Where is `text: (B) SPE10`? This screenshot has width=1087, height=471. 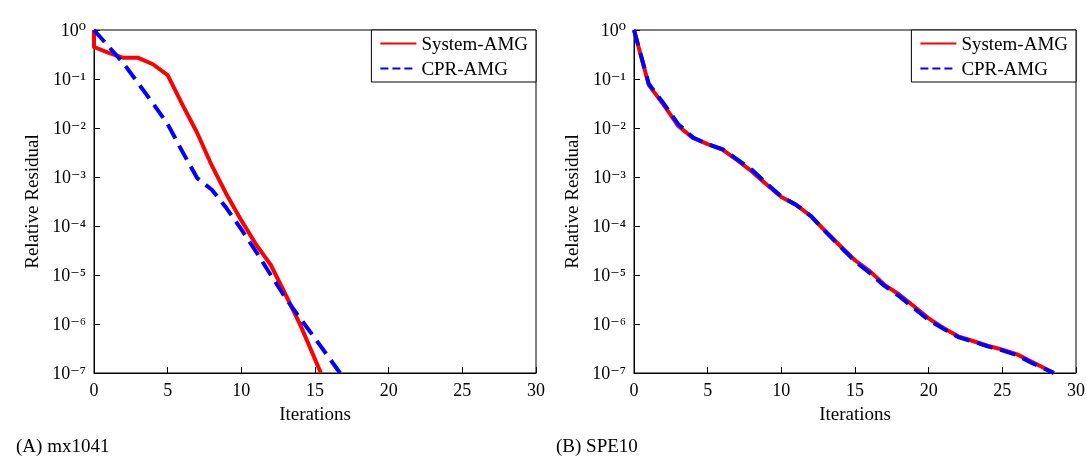
text: (B) SPE10 is located at coordinates (597, 446).